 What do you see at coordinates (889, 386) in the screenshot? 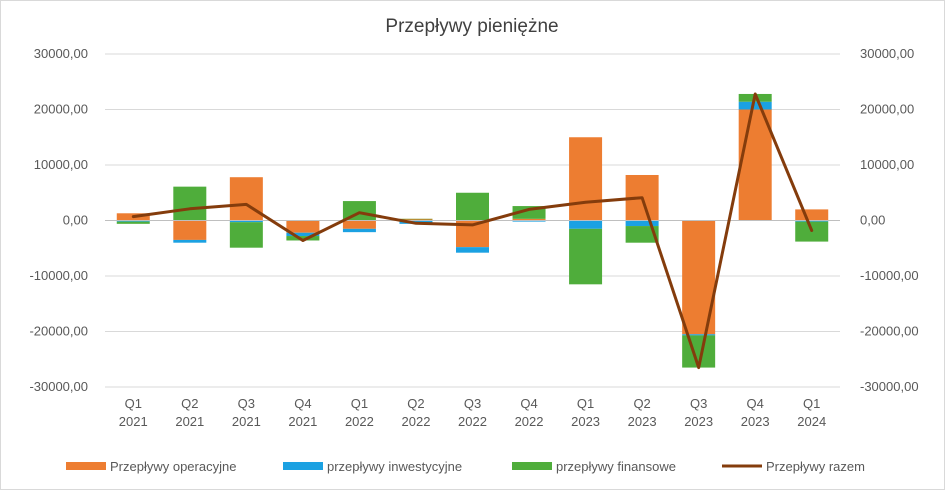
I see `y2-tick-label: -30000,00` at bounding box center [889, 386].